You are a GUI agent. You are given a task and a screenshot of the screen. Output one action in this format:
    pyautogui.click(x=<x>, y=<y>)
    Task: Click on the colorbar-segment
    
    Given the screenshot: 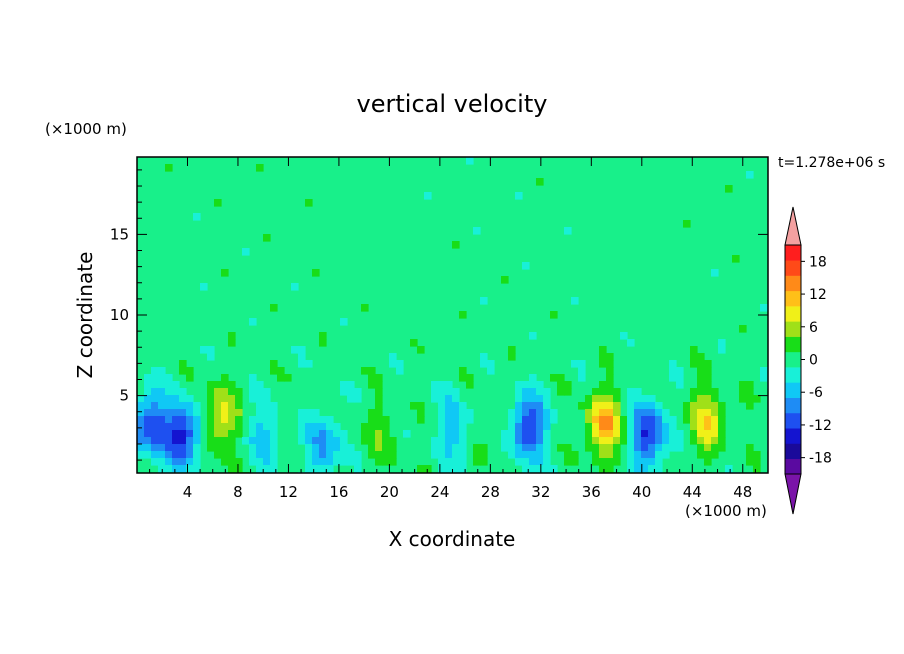 What is the action you would take?
    pyautogui.click(x=793, y=253)
    